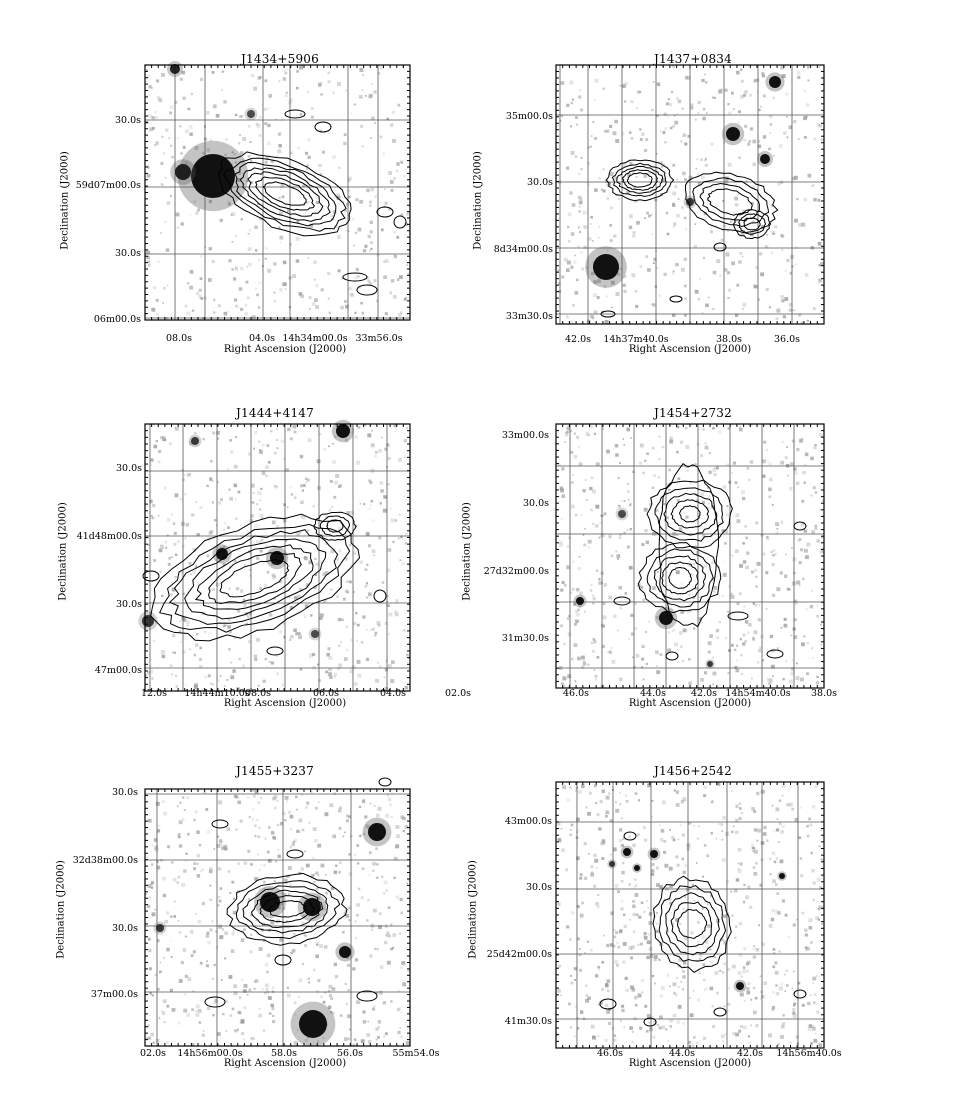  Describe the element at coordinates (809, 1053) in the screenshot. I see `xtick: 14h56m40.0s` at that location.